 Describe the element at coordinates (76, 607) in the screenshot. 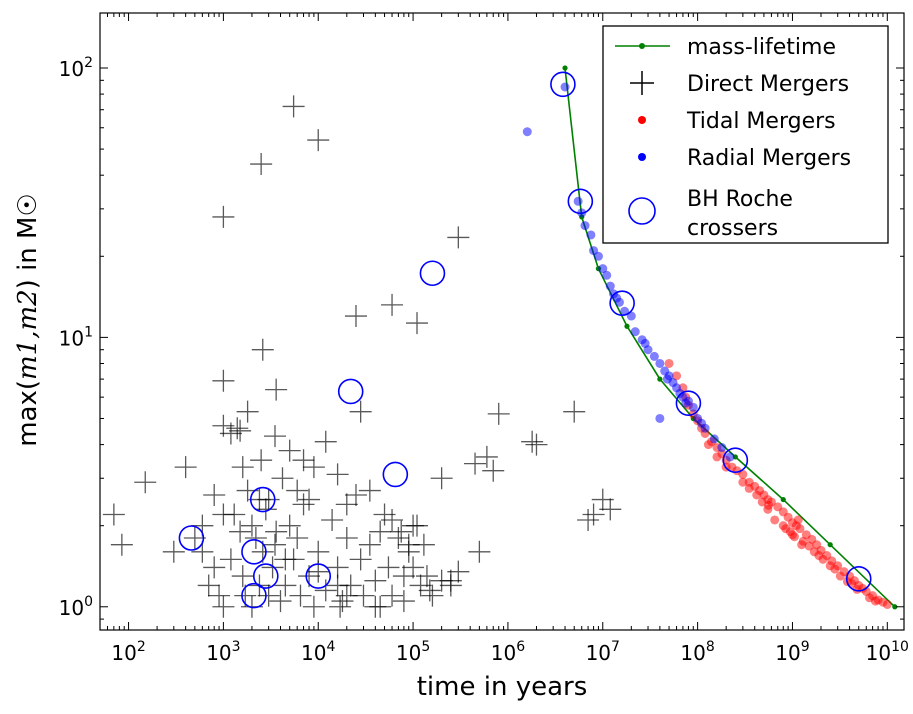

I see `y-tick-label: 10⁰` at that location.